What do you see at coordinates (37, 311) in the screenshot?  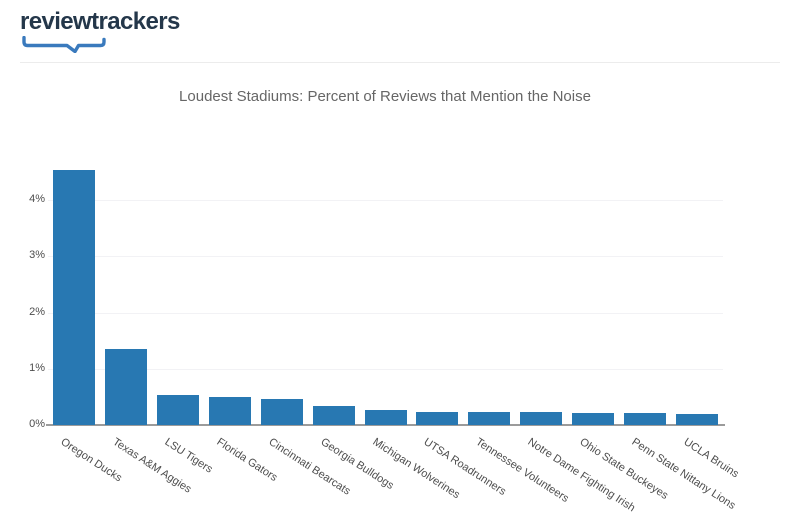 I see `y-axis-tick-label: 2%` at bounding box center [37, 311].